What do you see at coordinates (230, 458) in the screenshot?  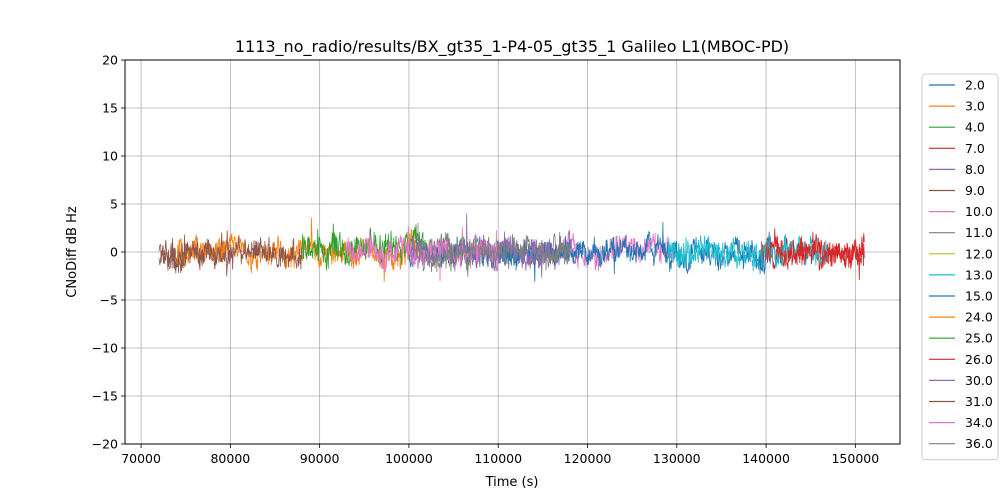 I see `x-tick-label: 80000` at bounding box center [230, 458].